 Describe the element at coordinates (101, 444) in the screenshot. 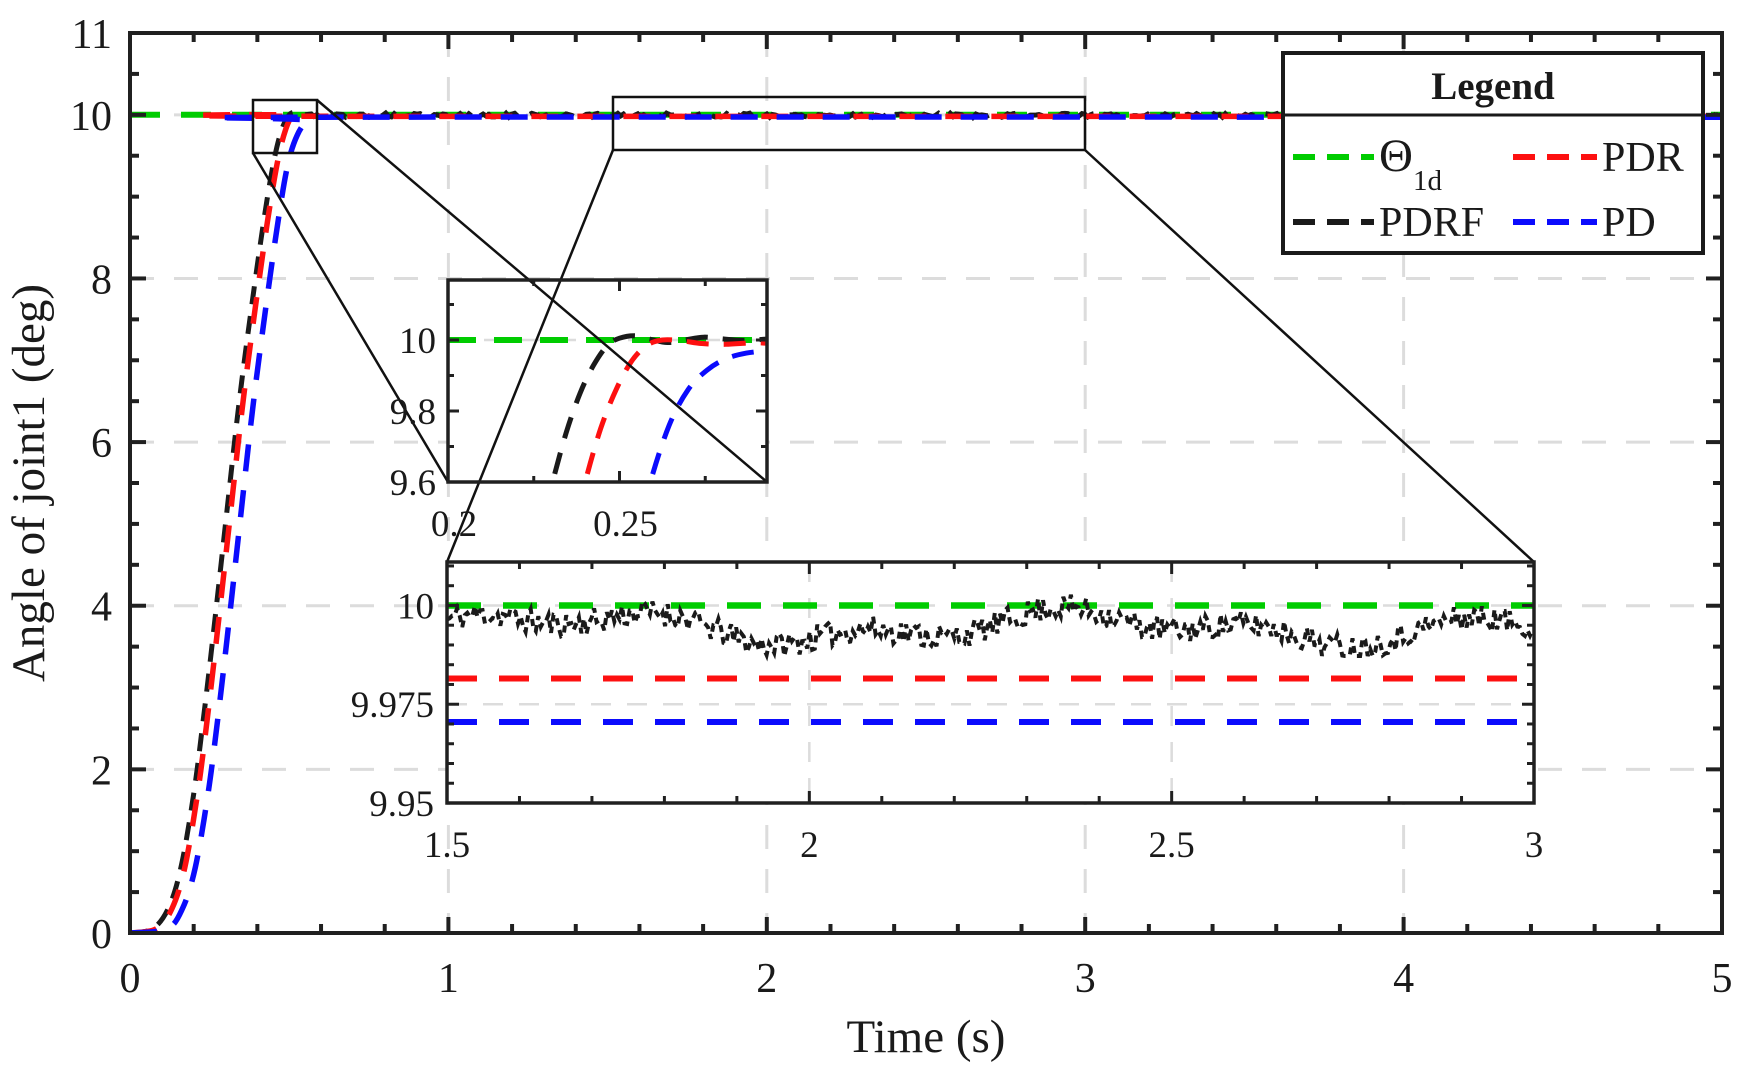

I see `main-y-tick-label: 6` at that location.